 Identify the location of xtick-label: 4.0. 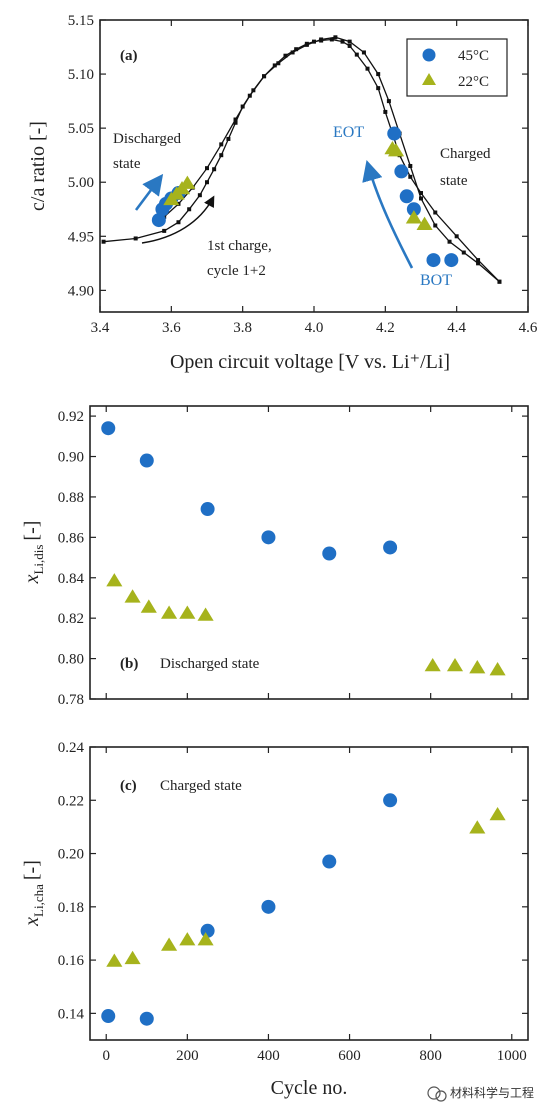
(314, 328).